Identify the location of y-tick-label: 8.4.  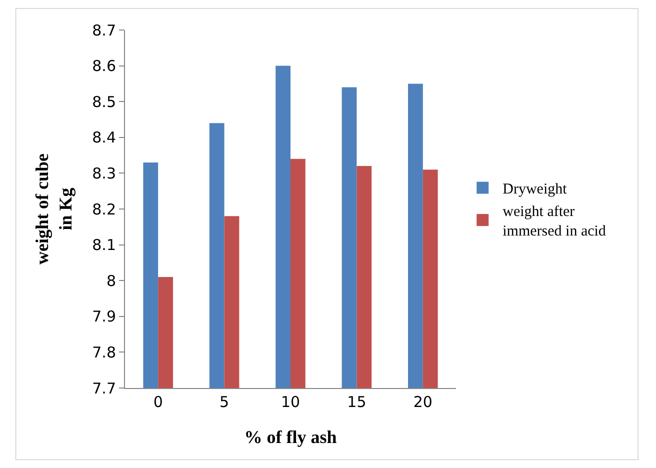
(104, 137).